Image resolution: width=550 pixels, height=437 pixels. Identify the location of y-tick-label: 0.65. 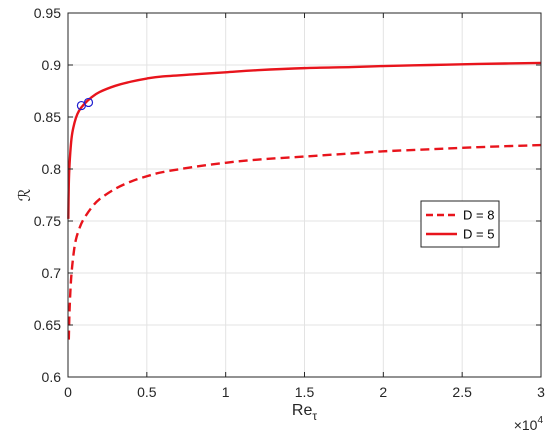
(47, 325).